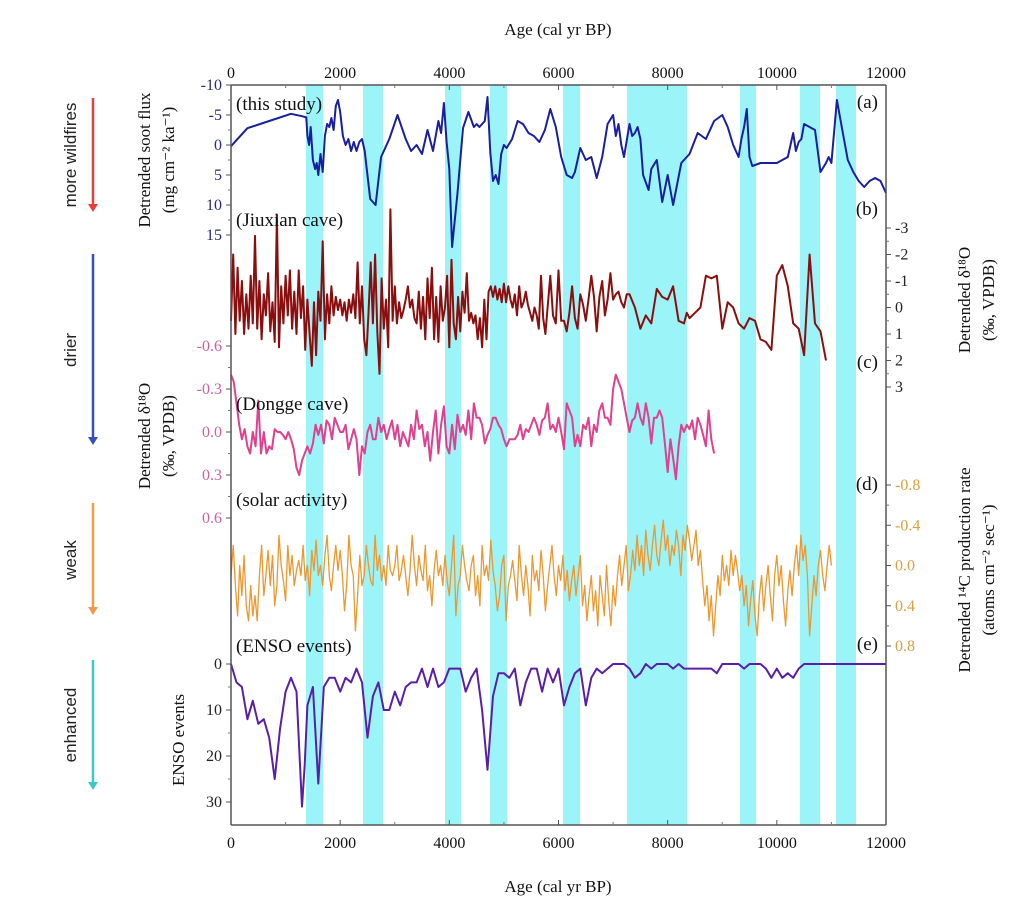 The width and height of the screenshot is (1024, 918). Describe the element at coordinates (867, 362) in the screenshot. I see `panel-letter-c: (c)` at that location.